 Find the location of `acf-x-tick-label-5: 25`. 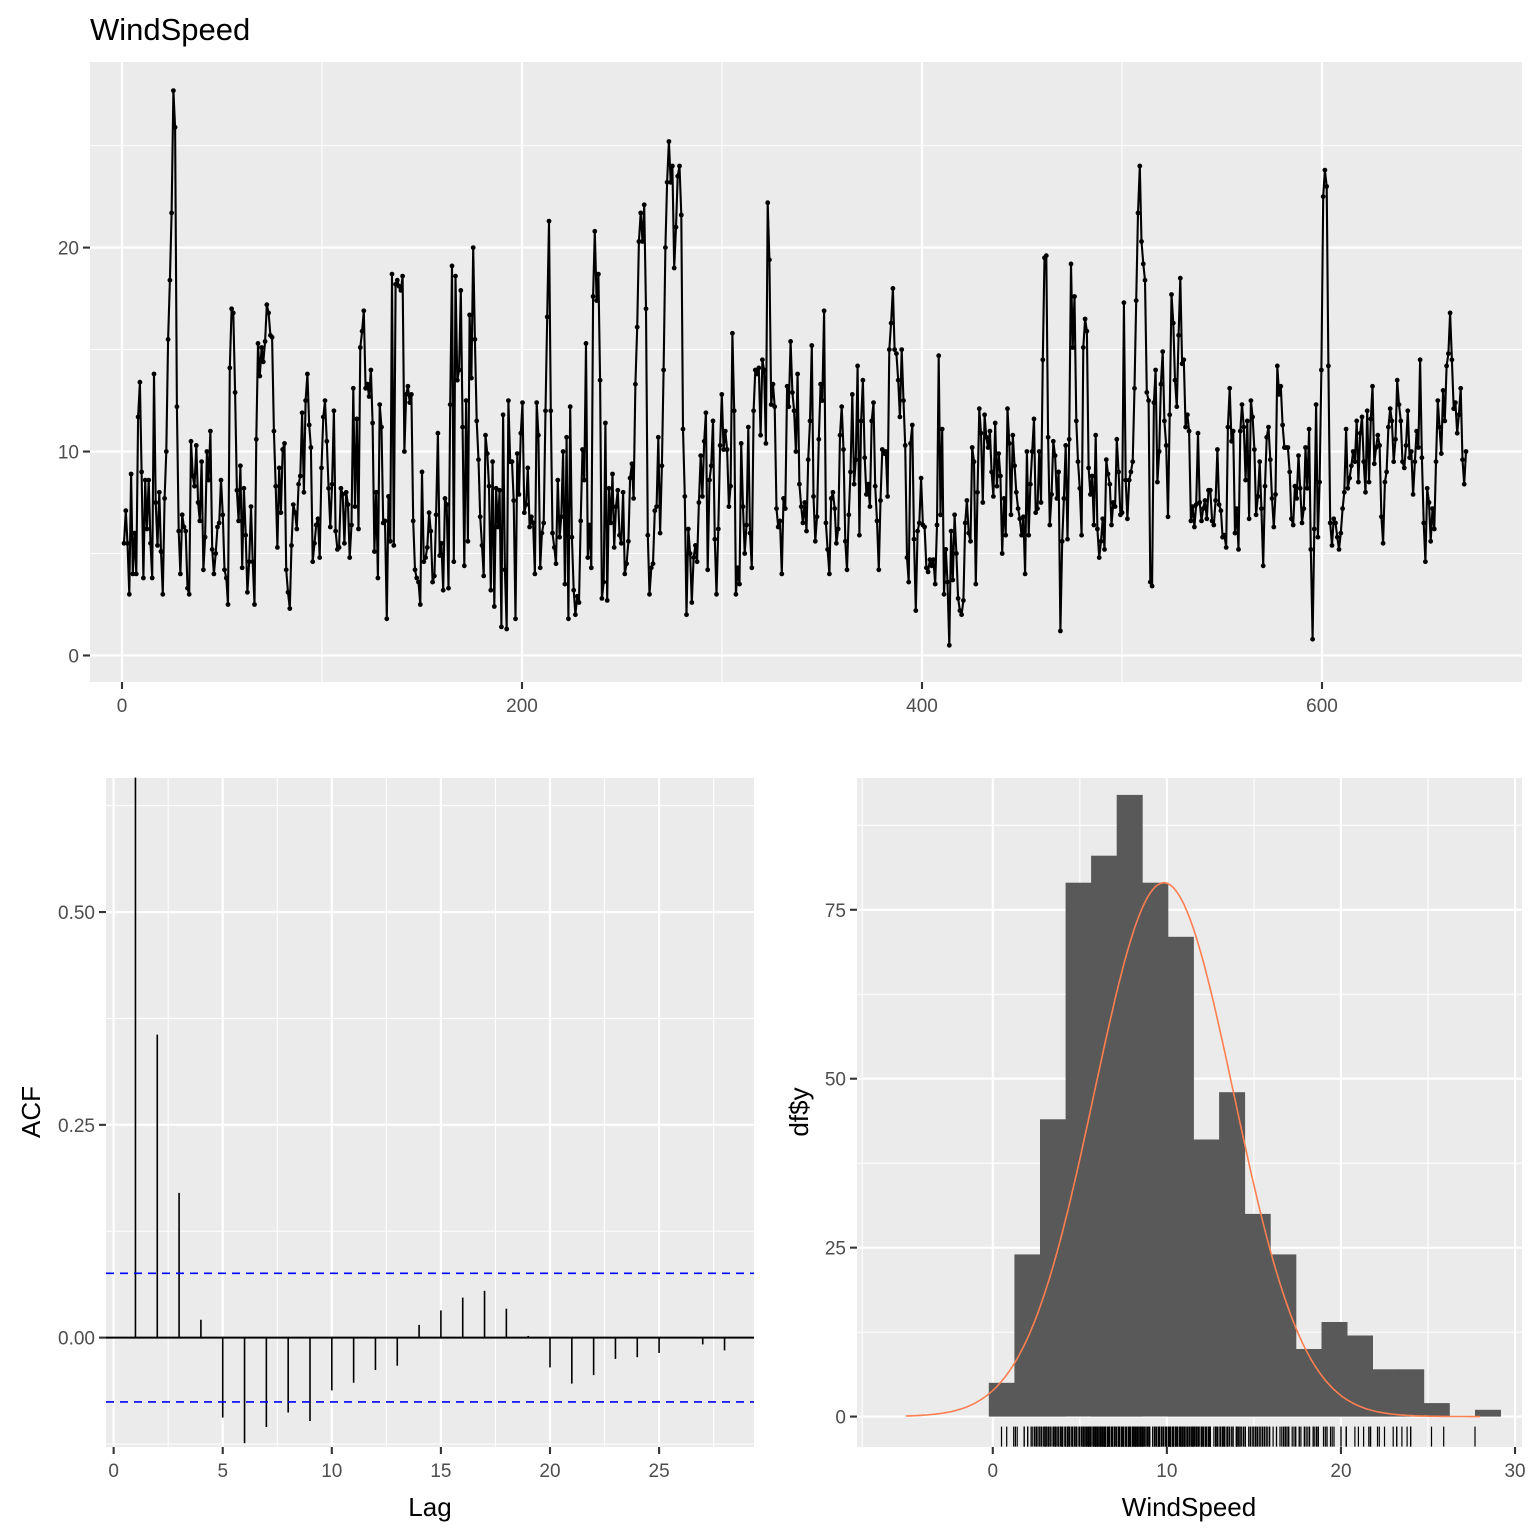

acf-x-tick-label-5: 25 is located at coordinates (659, 1471).